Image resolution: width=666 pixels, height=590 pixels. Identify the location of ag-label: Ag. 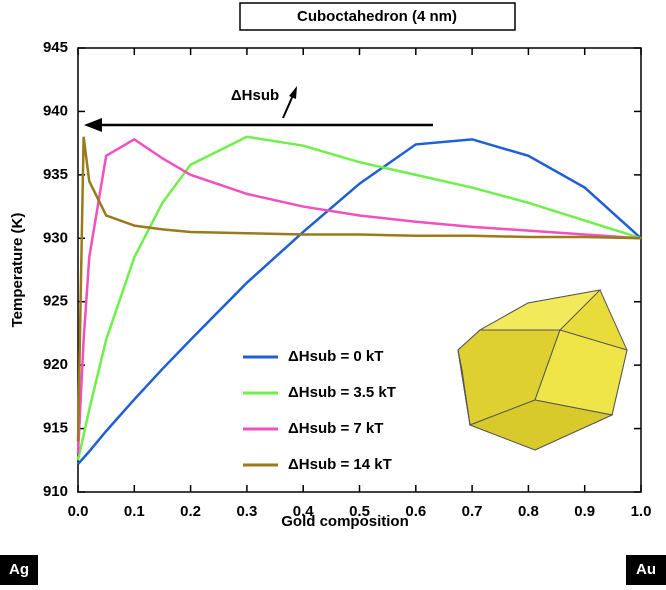
(19, 569).